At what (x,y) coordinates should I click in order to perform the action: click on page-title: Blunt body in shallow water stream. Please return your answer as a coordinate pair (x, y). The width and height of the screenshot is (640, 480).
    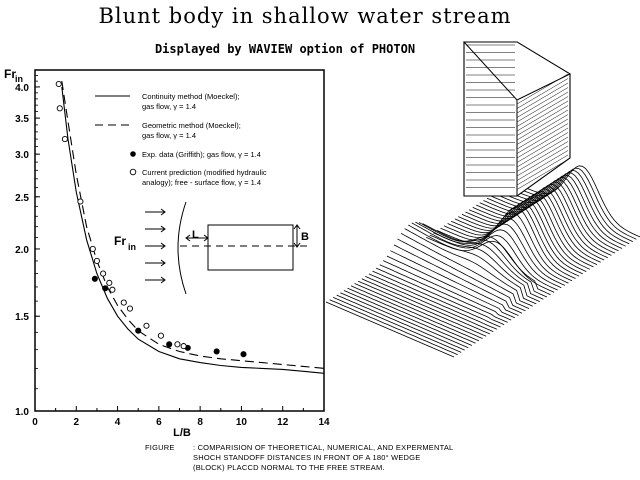
    Looking at the image, I should click on (305, 16).